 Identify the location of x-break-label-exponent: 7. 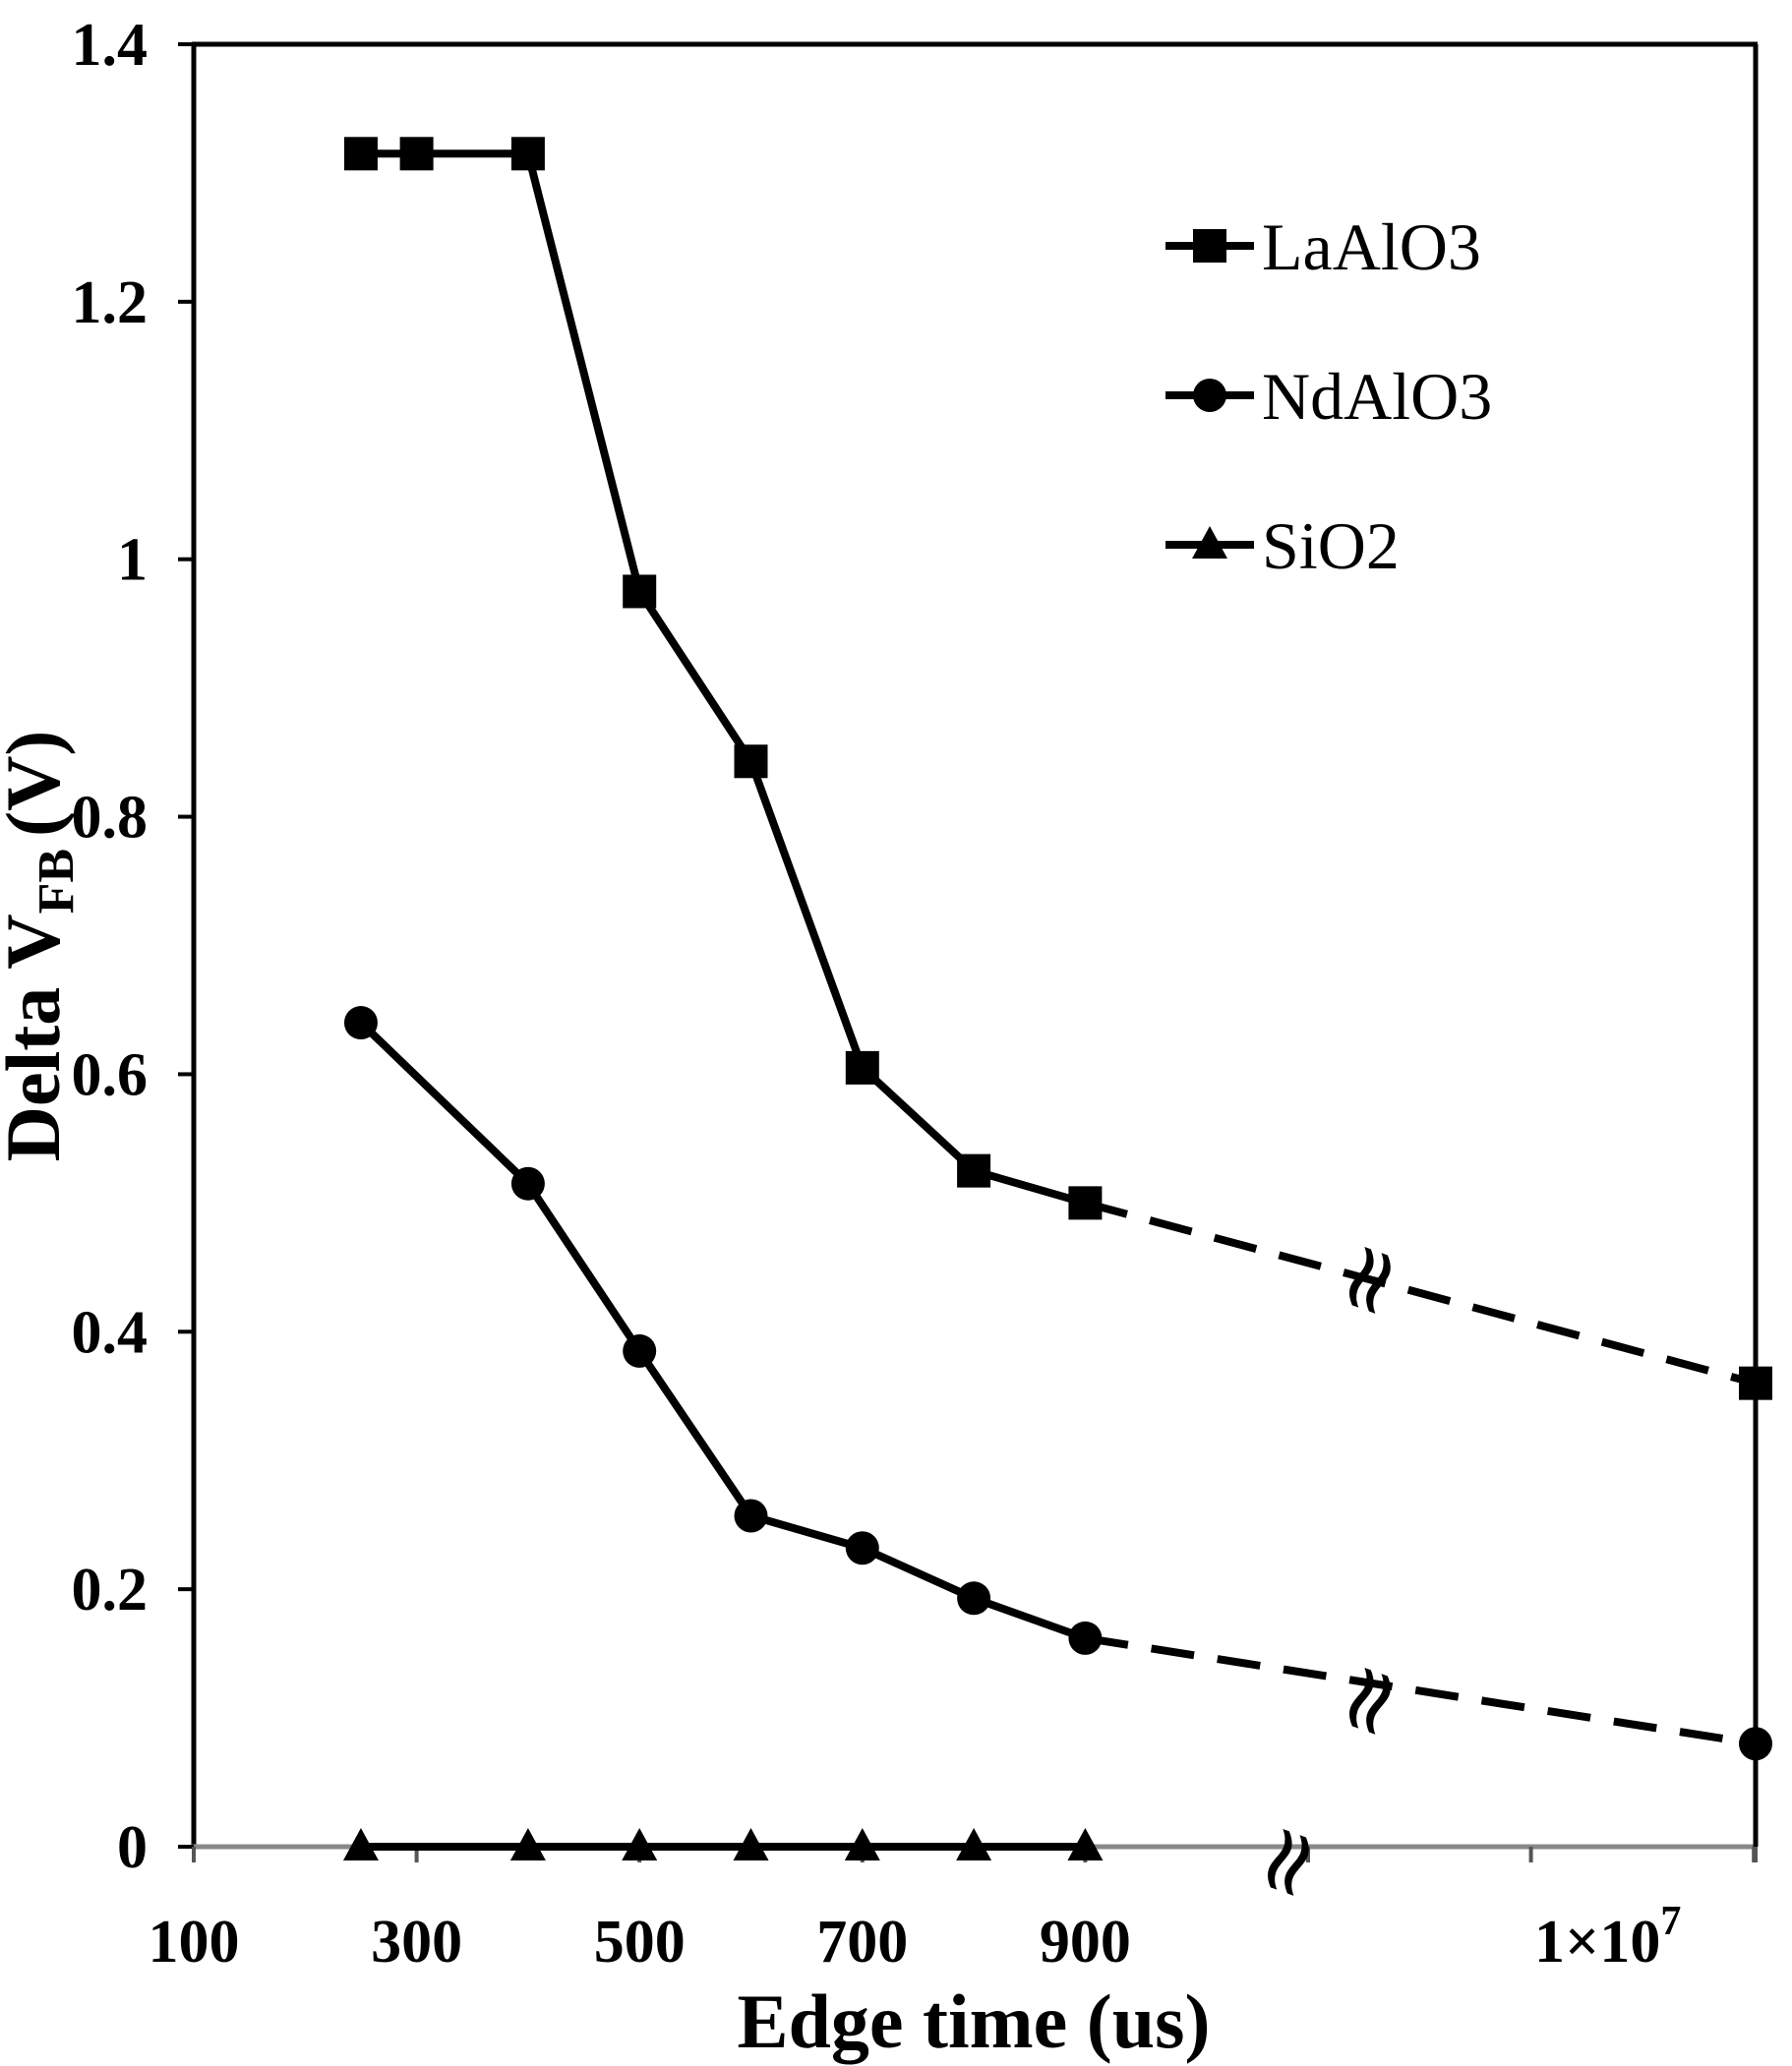
(1670, 1921).